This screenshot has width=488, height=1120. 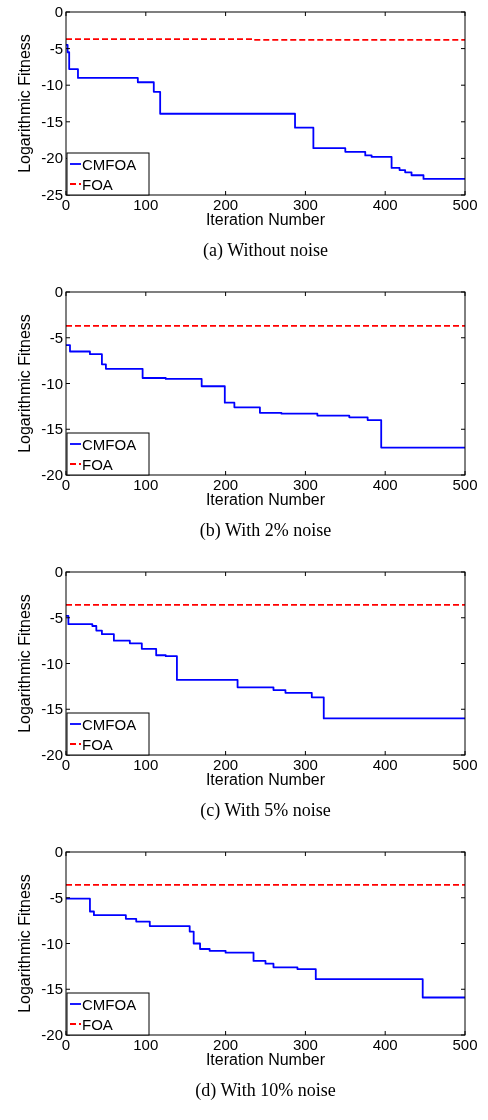 I want to click on text: (b) With 2% noise, so click(x=265, y=530).